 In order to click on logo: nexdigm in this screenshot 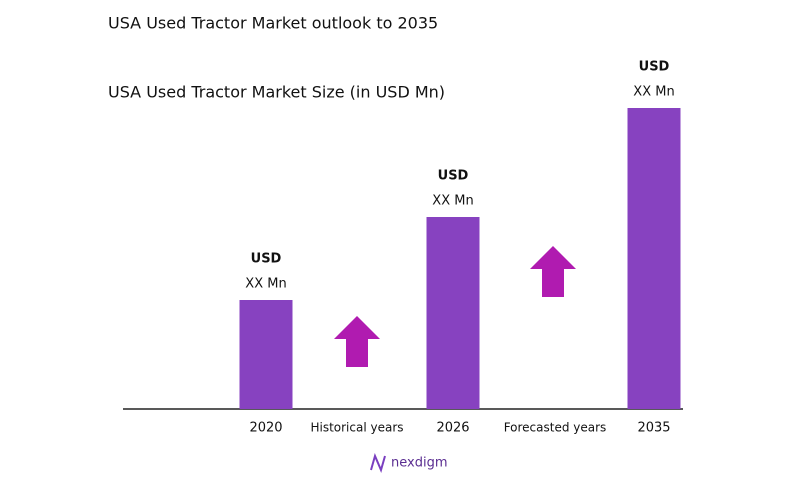, I will do `click(408, 463)`.